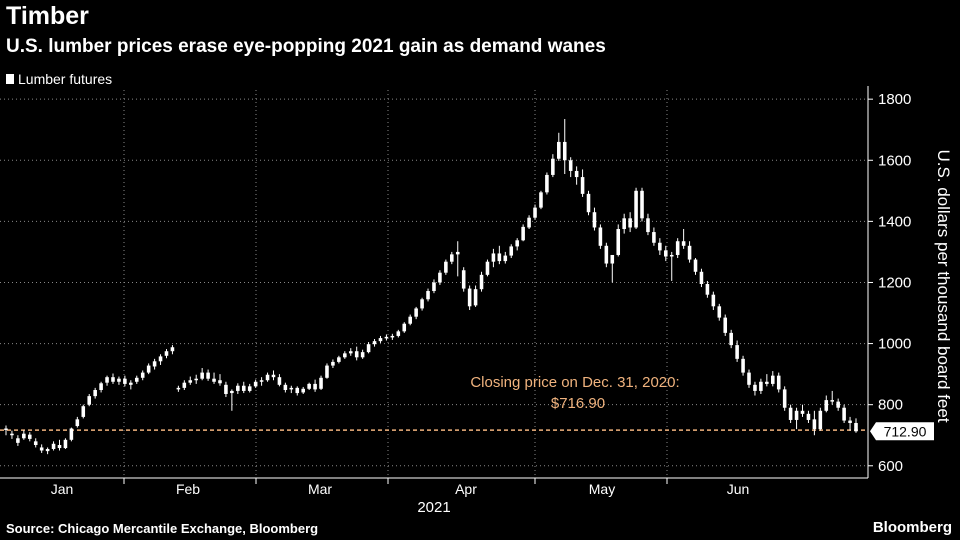 The image size is (960, 540). What do you see at coordinates (320, 489) in the screenshot?
I see `x-tick-label: Mar` at bounding box center [320, 489].